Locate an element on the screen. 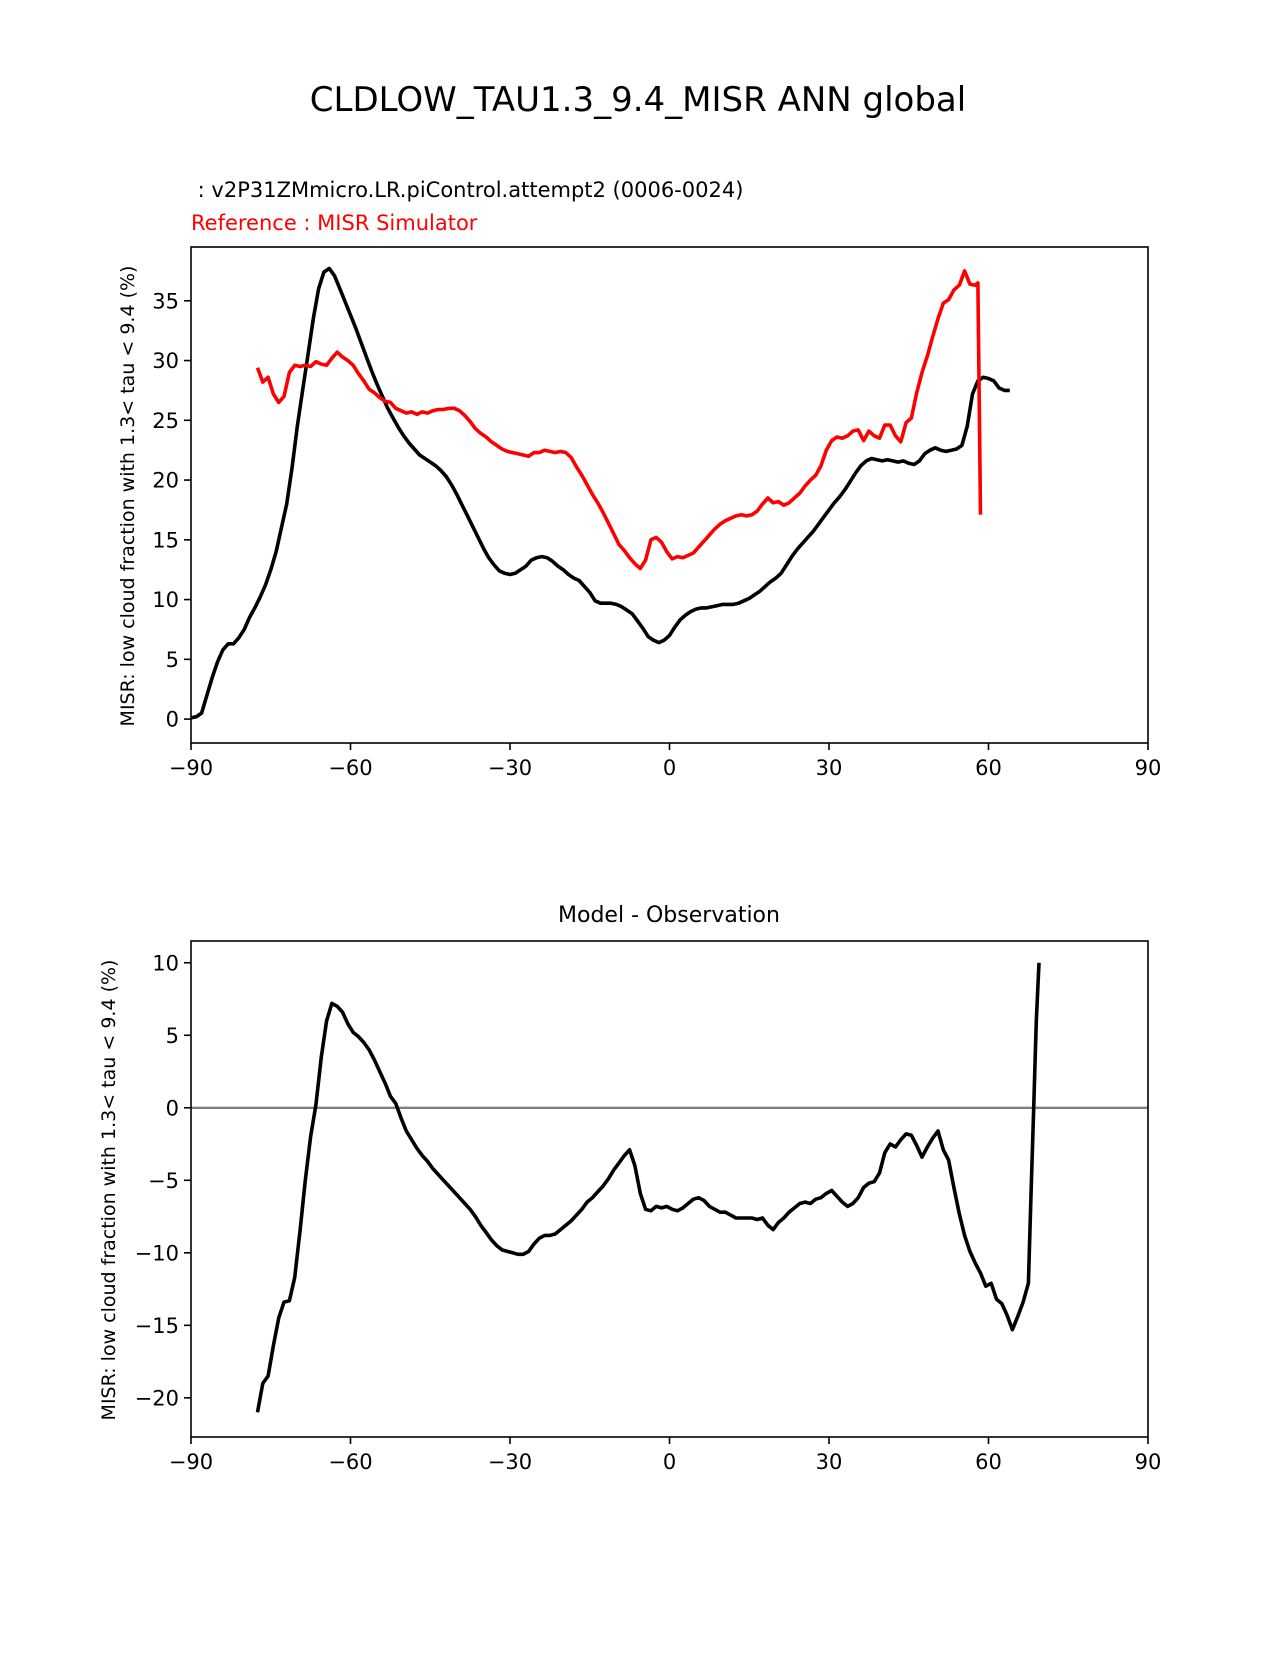 Image resolution: width=1275 pixels, height=1654 pixels. figure-title: CLDLOW_TAU1.3_9.4_MISR ANN global is located at coordinates (638, 100).